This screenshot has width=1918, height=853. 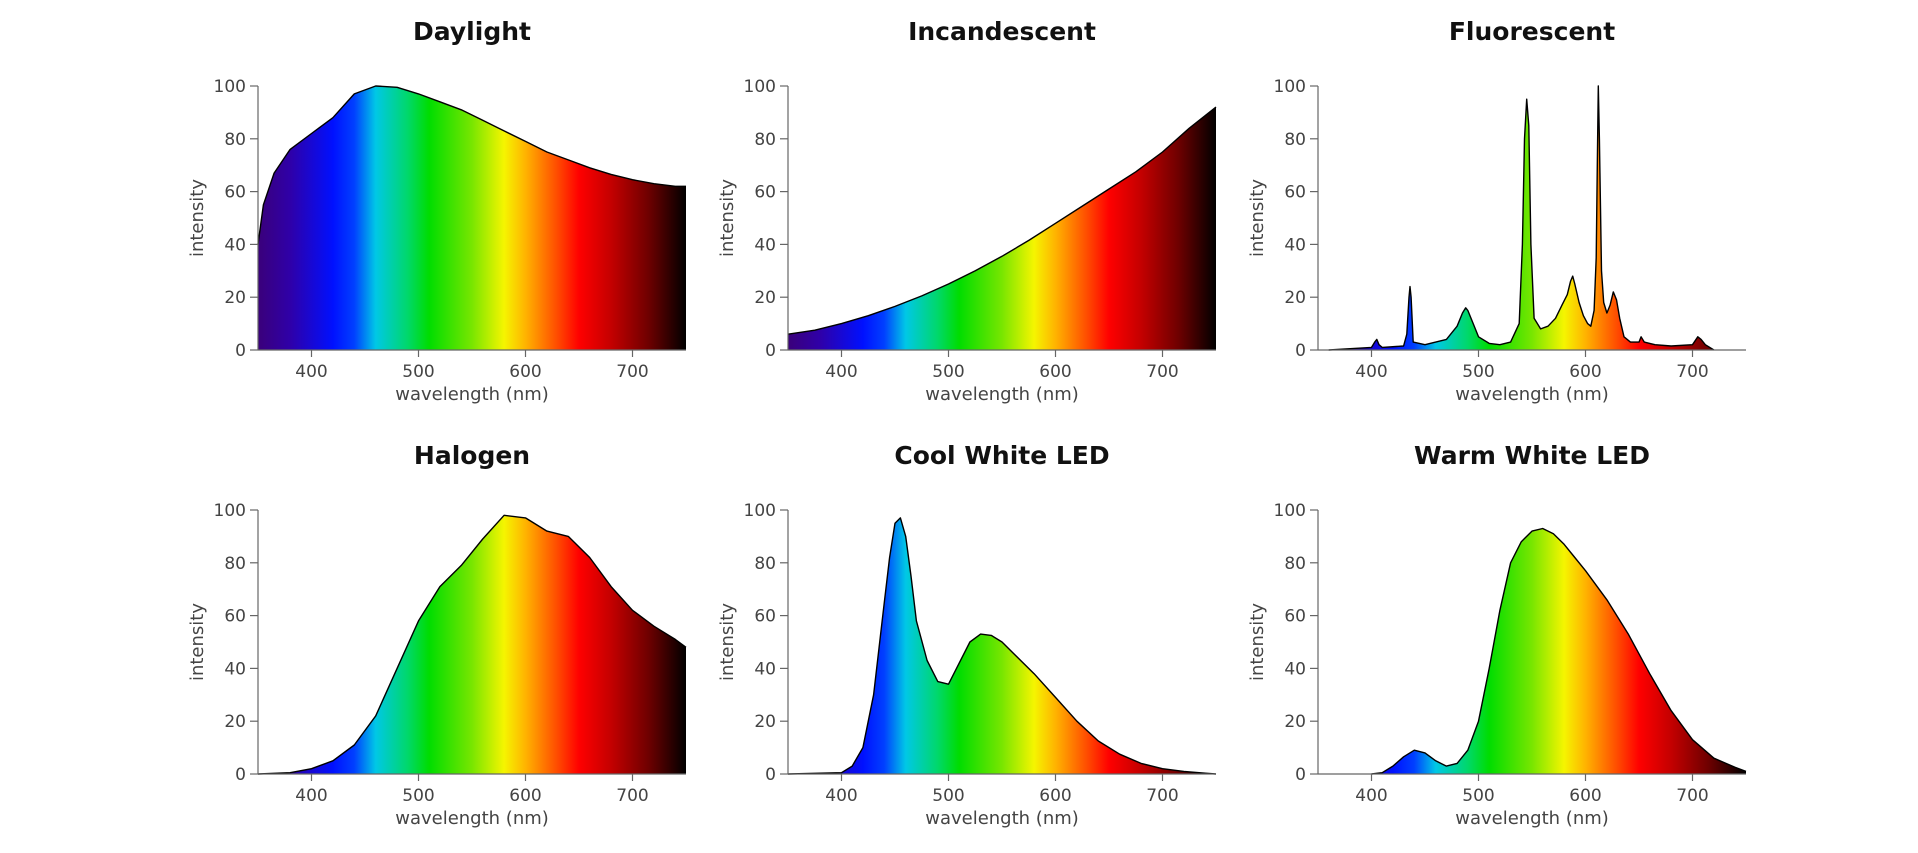 What do you see at coordinates (1002, 31) in the screenshot?
I see `chart-title: Incandescent` at bounding box center [1002, 31].